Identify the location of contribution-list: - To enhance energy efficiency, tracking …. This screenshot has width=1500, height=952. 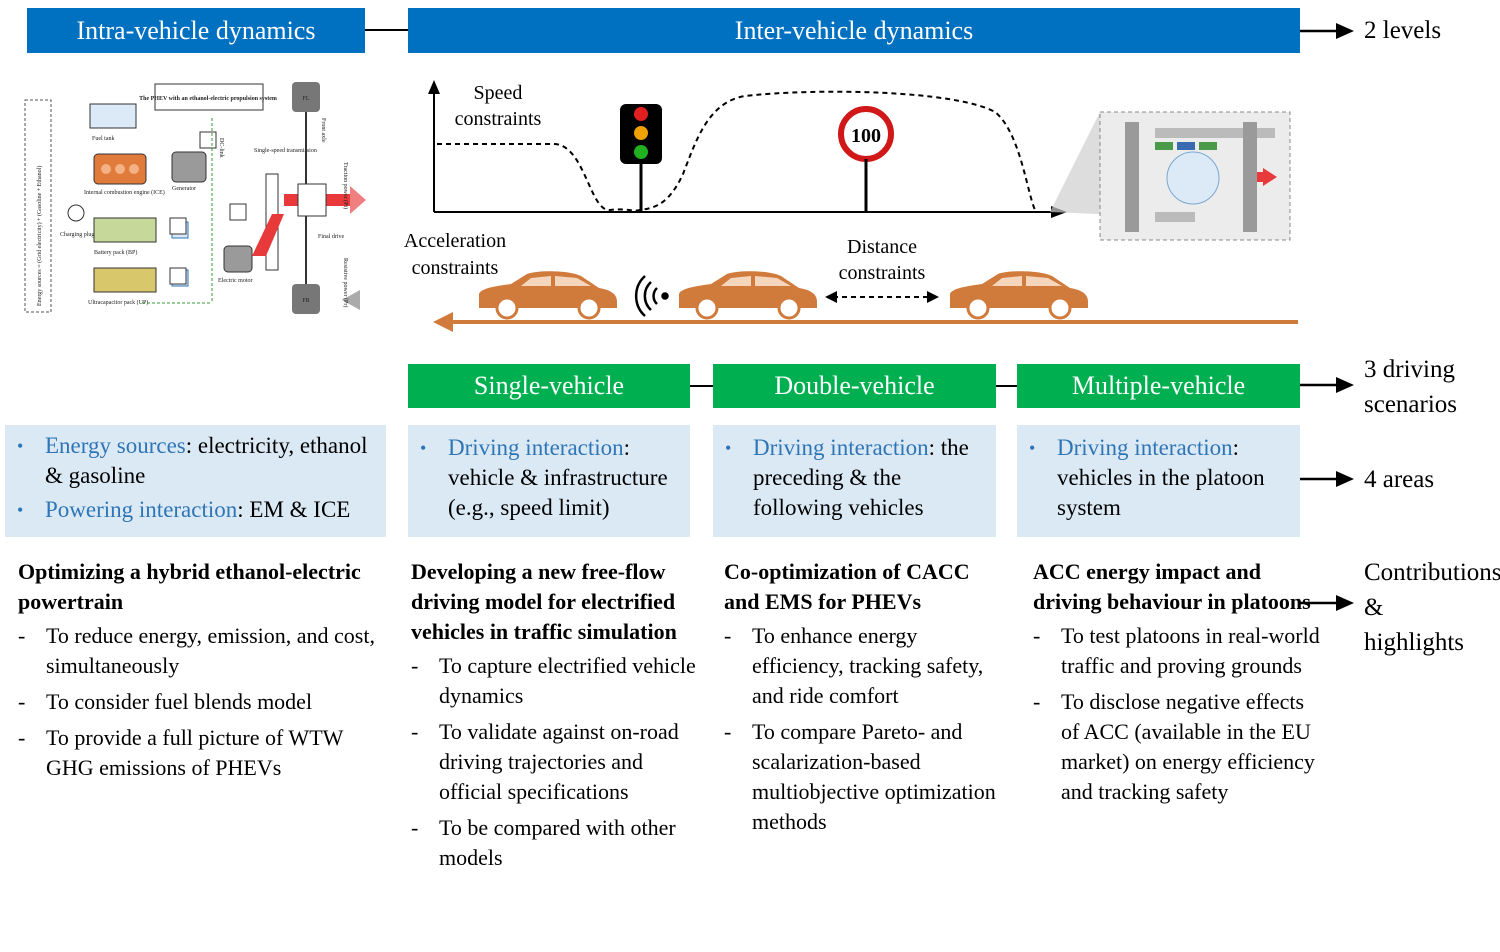
(866, 729).